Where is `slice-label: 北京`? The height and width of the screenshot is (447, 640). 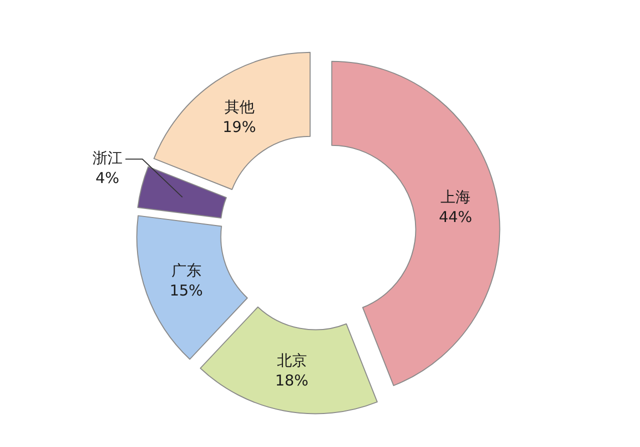
slice-label: 北京 is located at coordinates (291, 361).